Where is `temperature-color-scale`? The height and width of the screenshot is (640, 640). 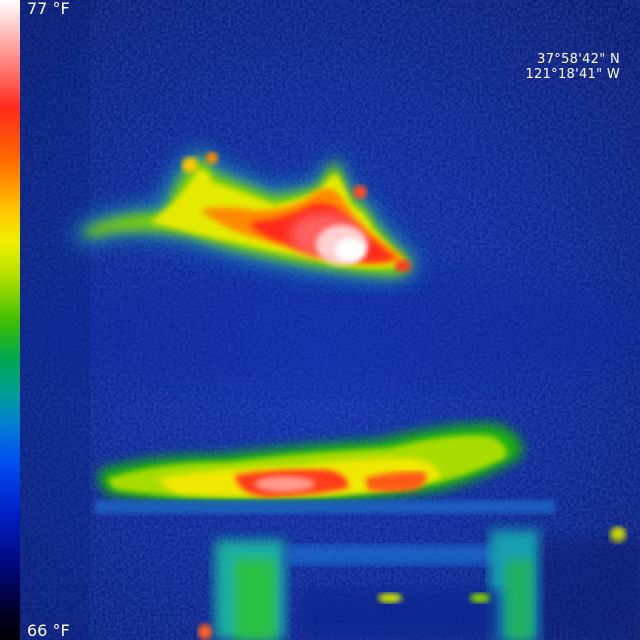 temperature-color-scale is located at coordinates (10, 320).